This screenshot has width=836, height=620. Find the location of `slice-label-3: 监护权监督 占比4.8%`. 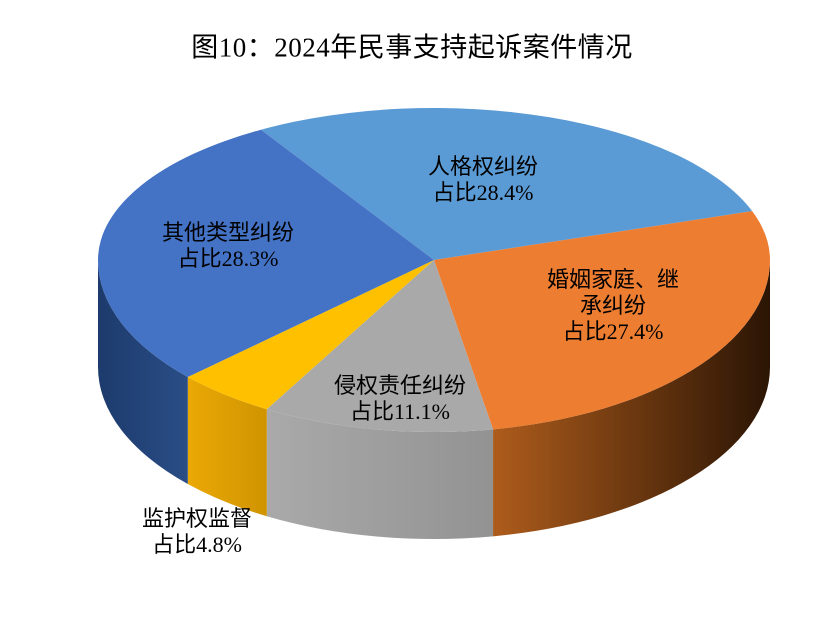

slice-label-3: 监护权监督 占比4.8% is located at coordinates (197, 532).